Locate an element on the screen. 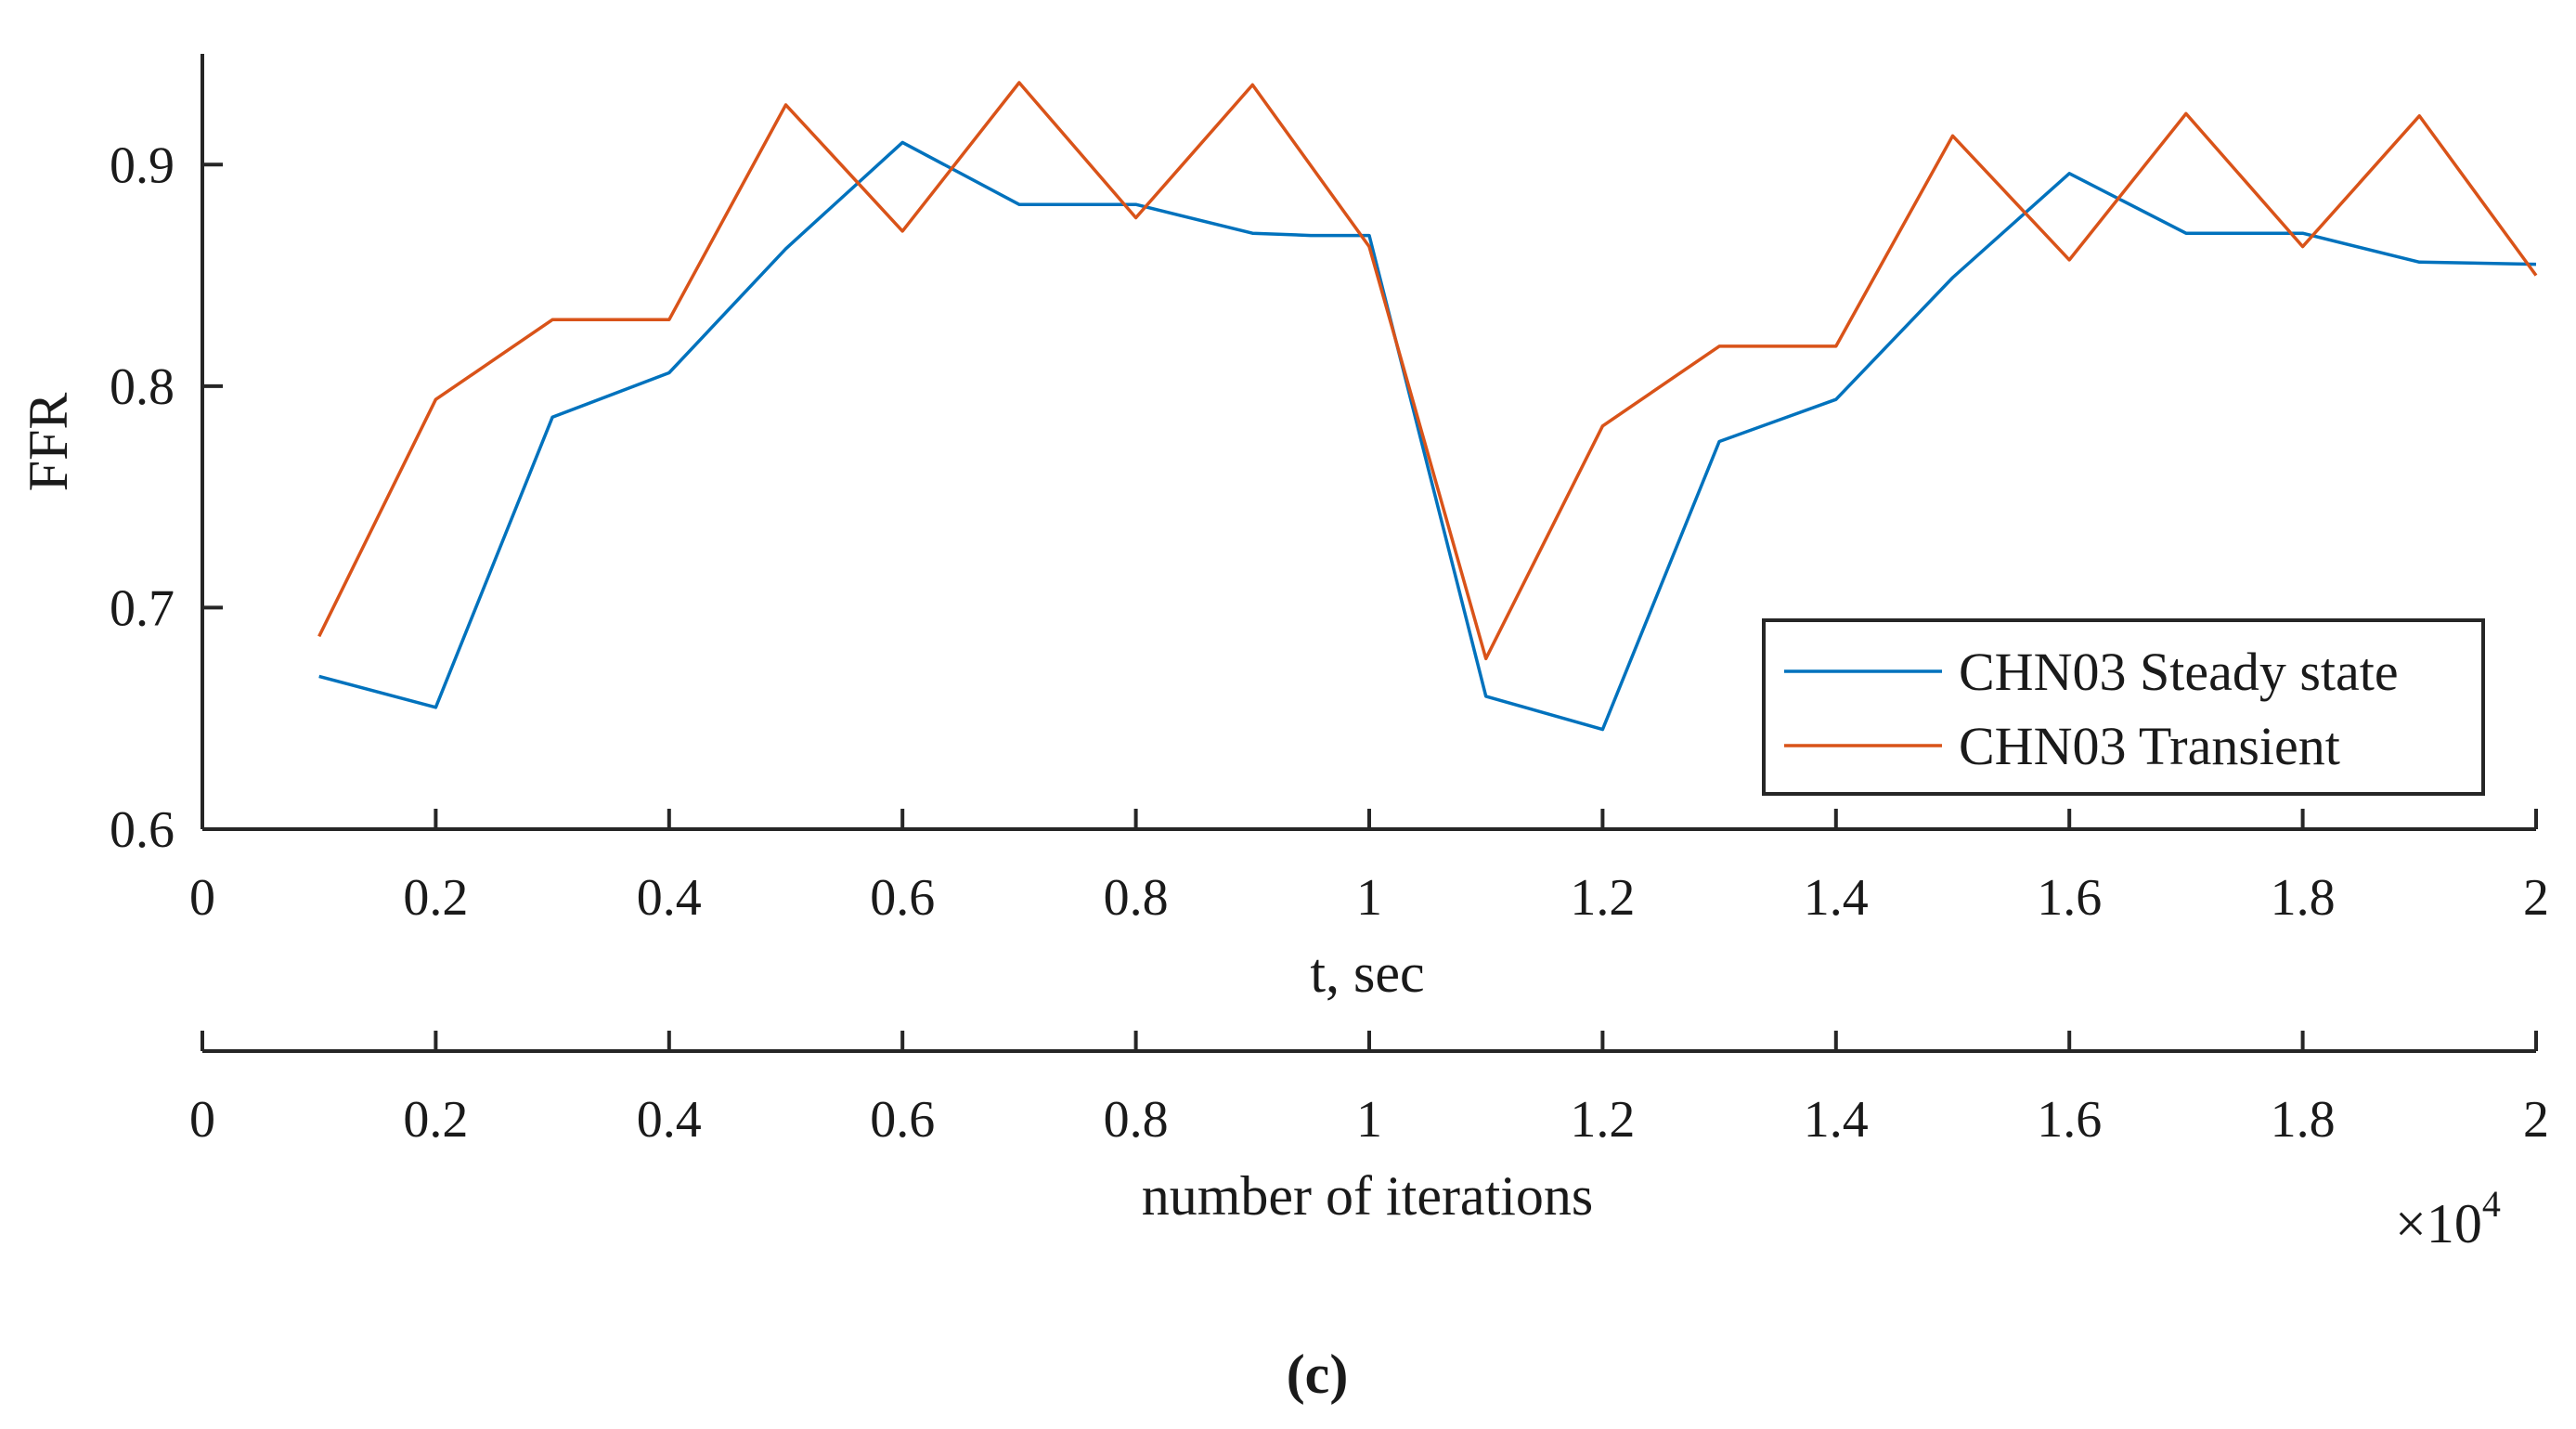  legend-box is located at coordinates (2123, 707).